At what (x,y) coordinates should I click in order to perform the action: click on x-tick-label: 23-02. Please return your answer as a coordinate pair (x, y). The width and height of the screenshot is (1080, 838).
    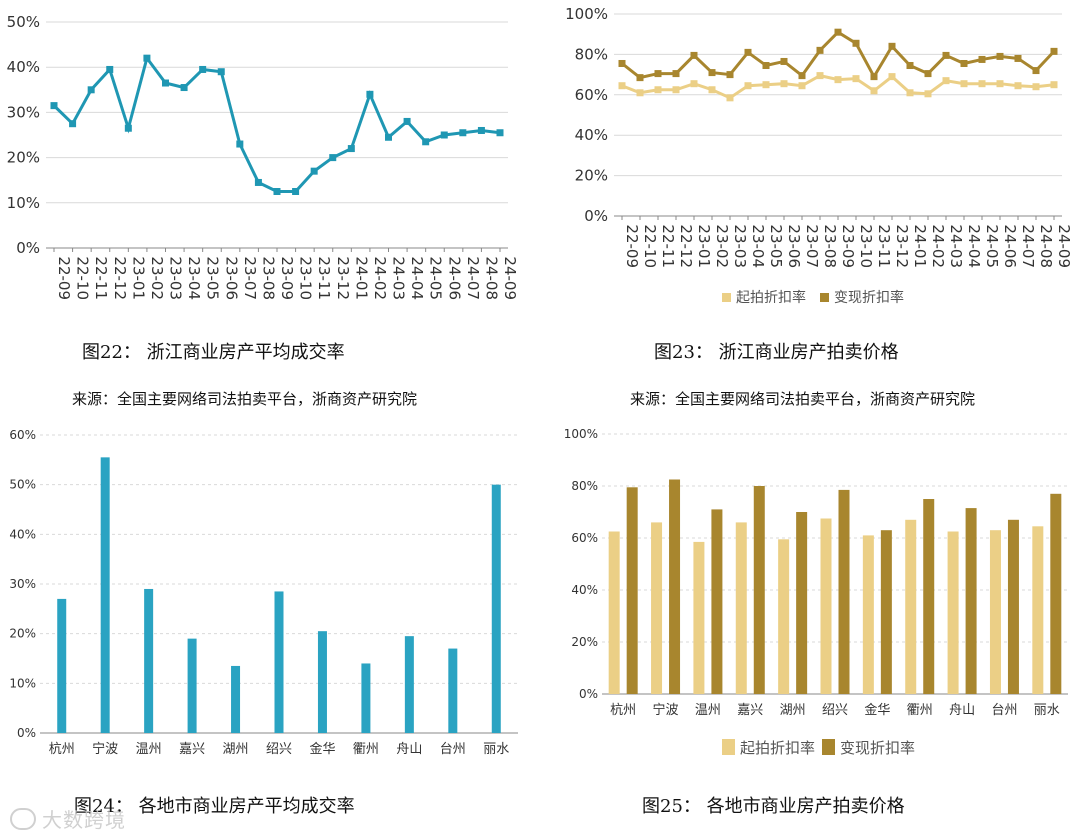
    Looking at the image, I should click on (157, 278).